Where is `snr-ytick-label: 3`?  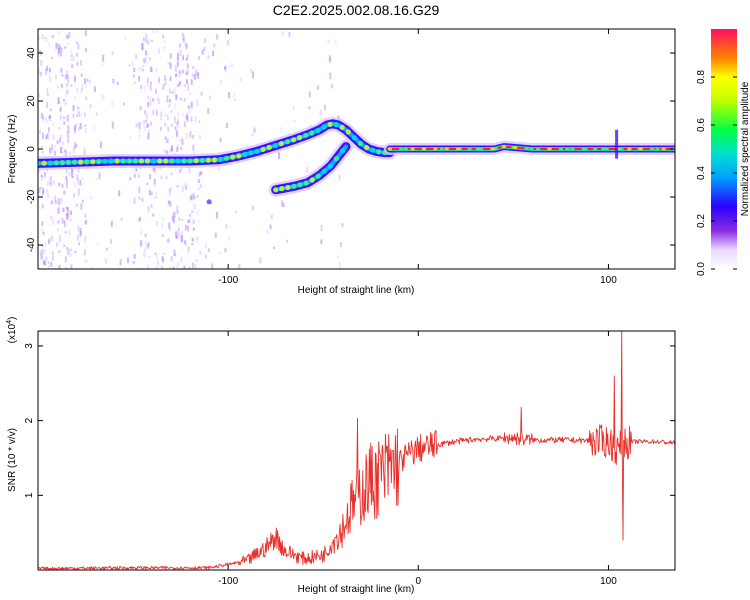 snr-ytick-label: 3 is located at coordinates (29, 346).